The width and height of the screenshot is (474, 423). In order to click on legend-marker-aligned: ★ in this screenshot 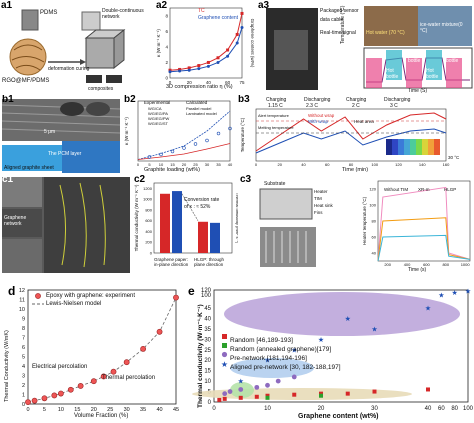, I will do `click(224, 364)`.